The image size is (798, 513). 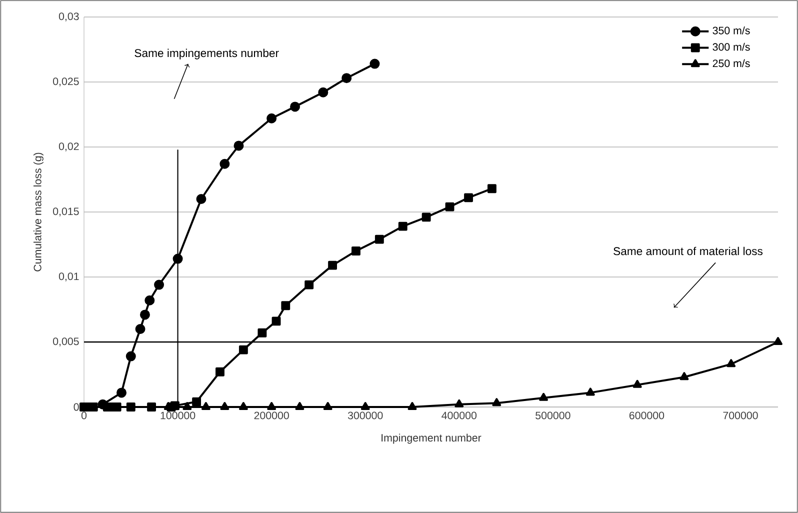 I want to click on legend-label: 250 m/s, so click(x=731, y=63).